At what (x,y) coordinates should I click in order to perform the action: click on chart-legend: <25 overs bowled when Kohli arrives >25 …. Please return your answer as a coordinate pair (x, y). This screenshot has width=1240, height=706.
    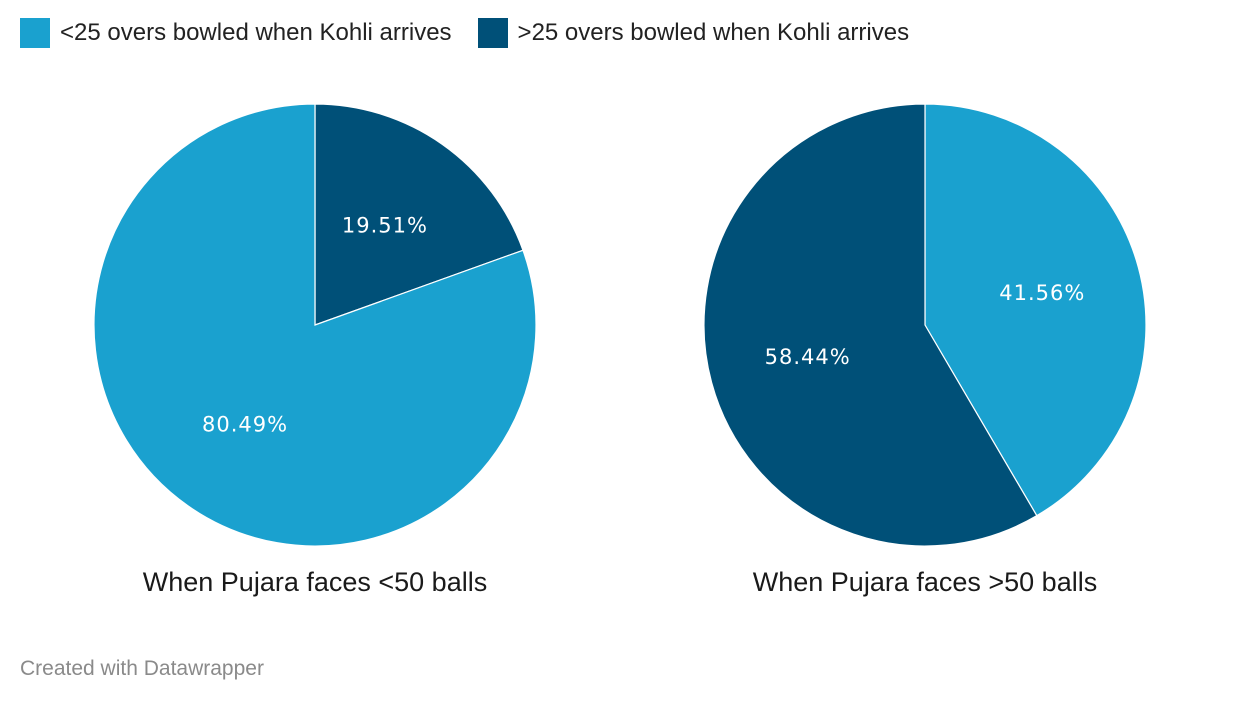
    Looking at the image, I should click on (477, 33).